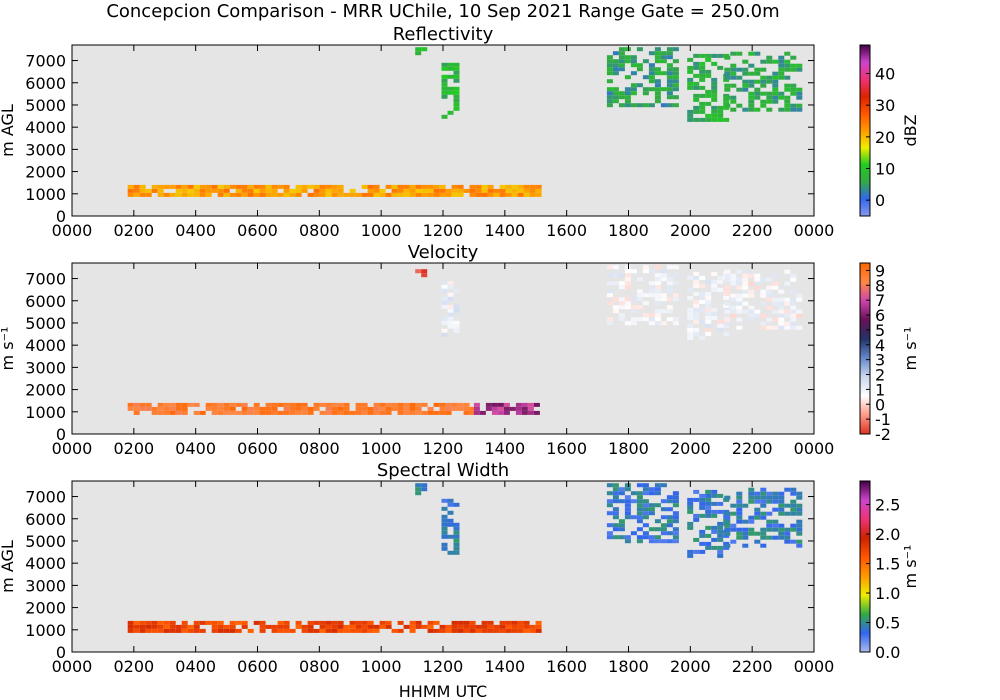  Describe the element at coordinates (195, 230) in the screenshot. I see `x-tick-label: 0400` at that location.